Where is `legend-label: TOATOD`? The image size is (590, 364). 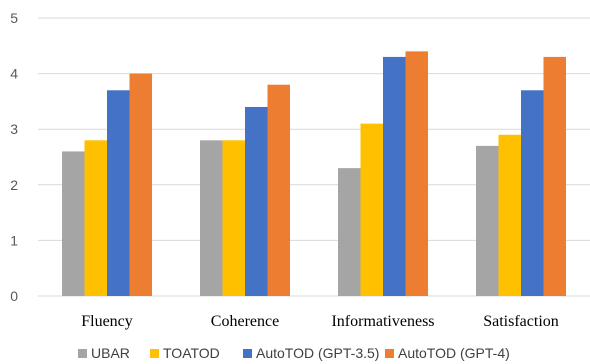
legend-label: TOATOD is located at coordinates (191, 353).